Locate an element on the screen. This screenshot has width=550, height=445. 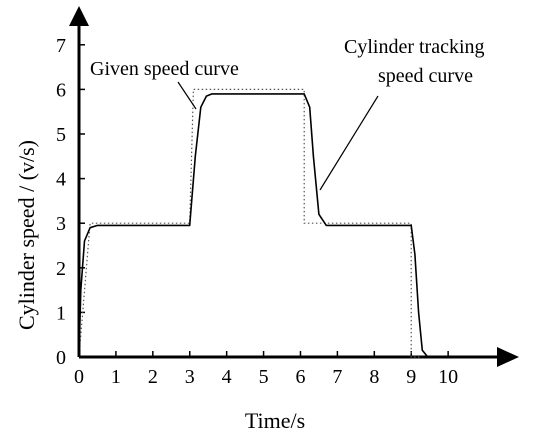
svg-text: speed curve is located at coordinates (425, 76).